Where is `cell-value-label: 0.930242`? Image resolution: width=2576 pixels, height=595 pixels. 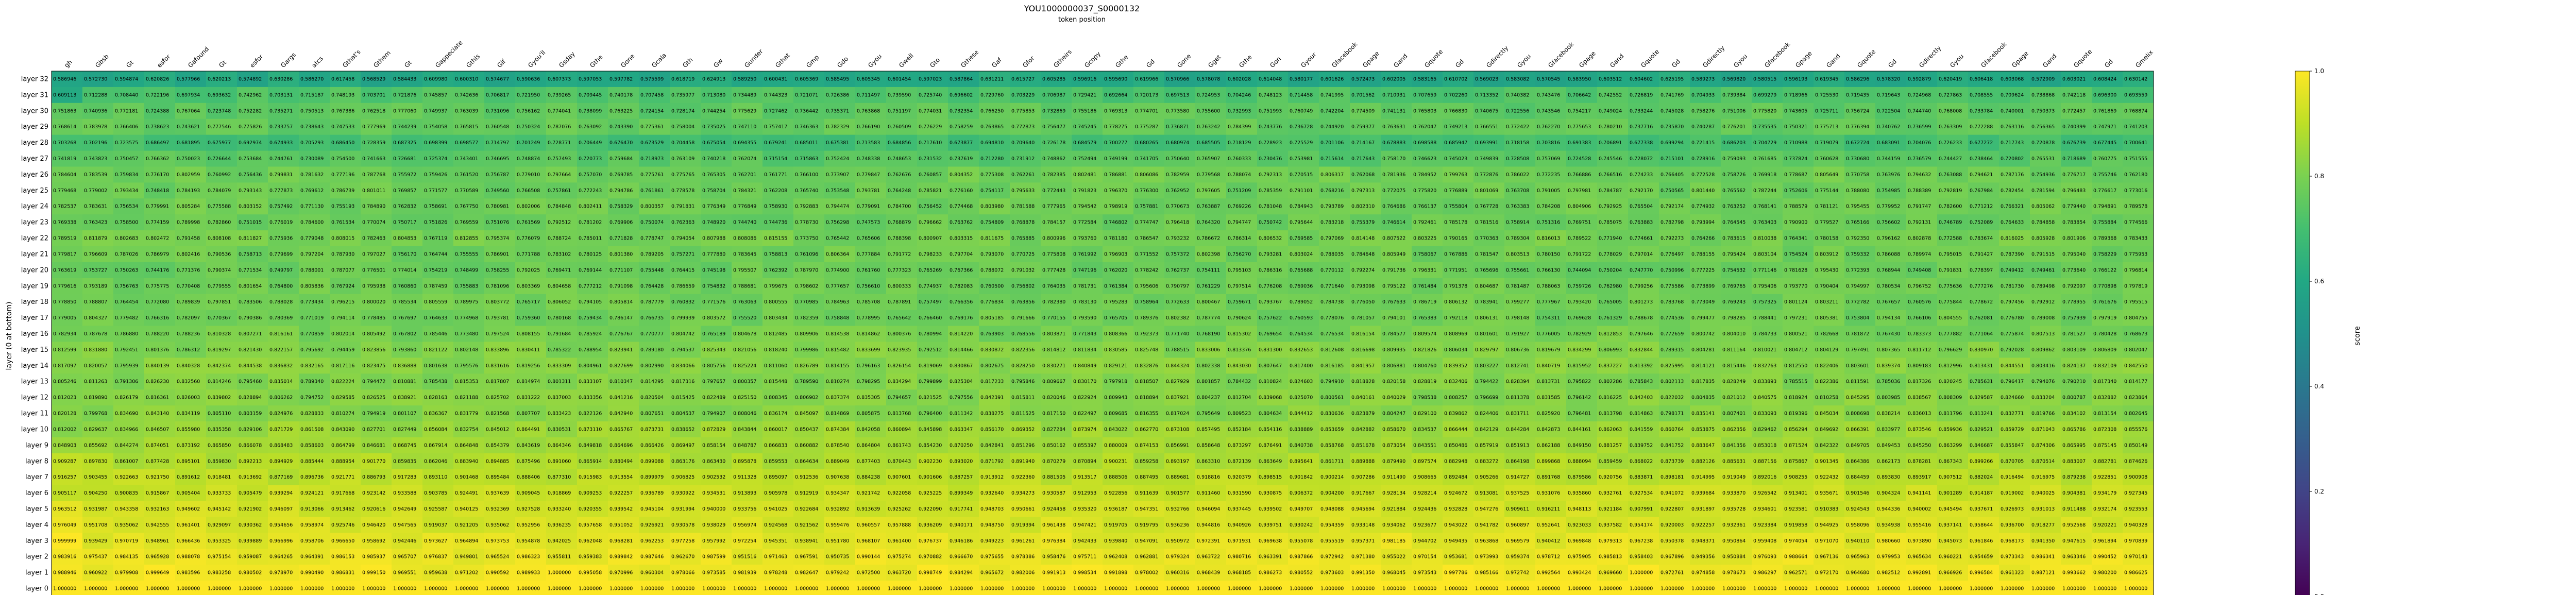
cell-value-label: 0.930242 is located at coordinates (1301, 525).